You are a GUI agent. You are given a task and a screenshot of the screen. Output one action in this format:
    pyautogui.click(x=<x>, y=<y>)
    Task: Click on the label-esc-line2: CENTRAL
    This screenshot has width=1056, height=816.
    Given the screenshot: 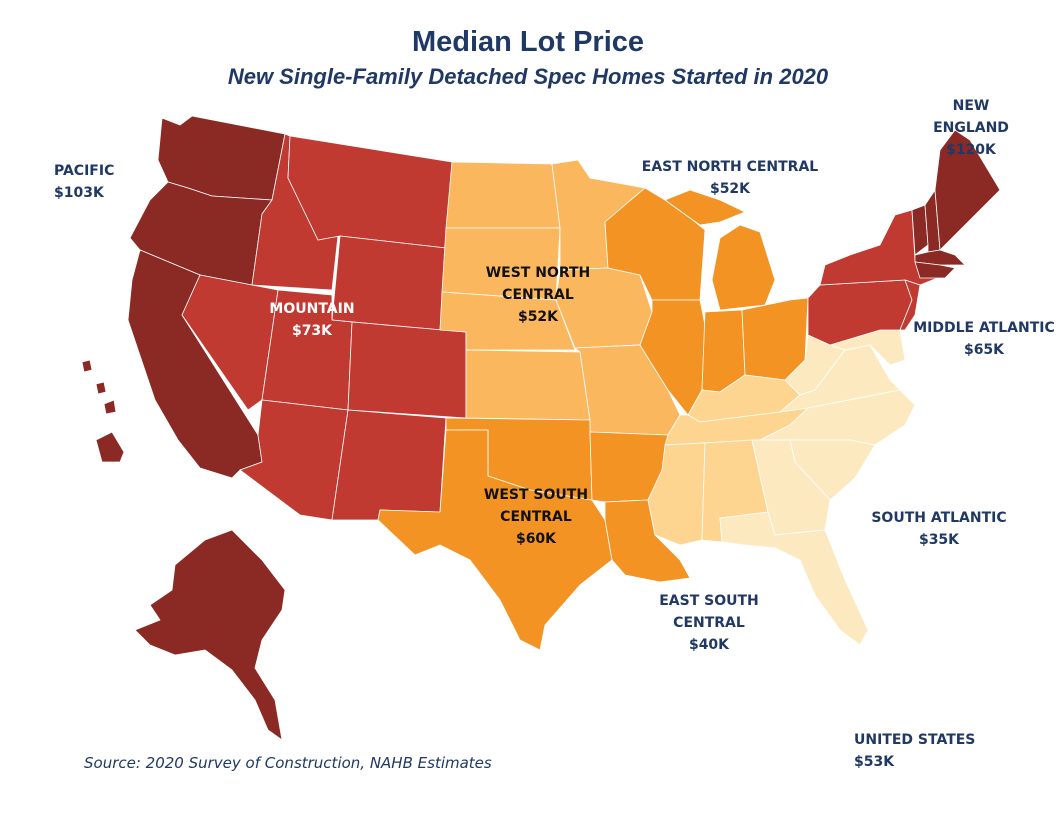 What is the action you would take?
    pyautogui.click(x=709, y=623)
    